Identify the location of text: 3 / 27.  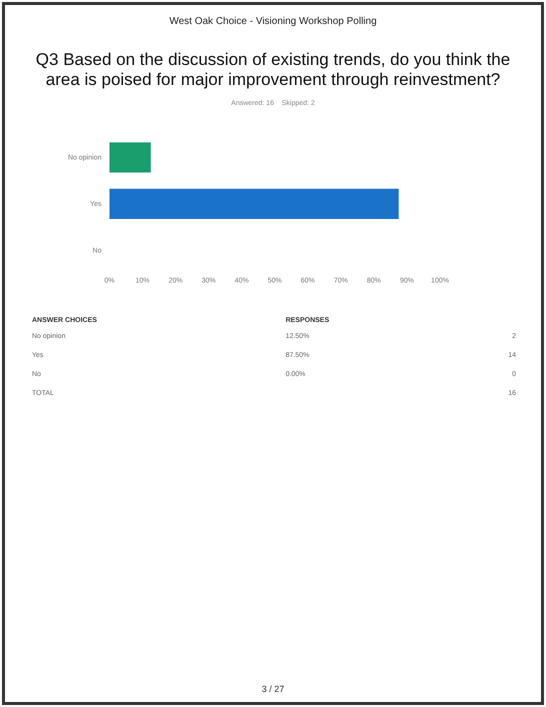
(273, 689).